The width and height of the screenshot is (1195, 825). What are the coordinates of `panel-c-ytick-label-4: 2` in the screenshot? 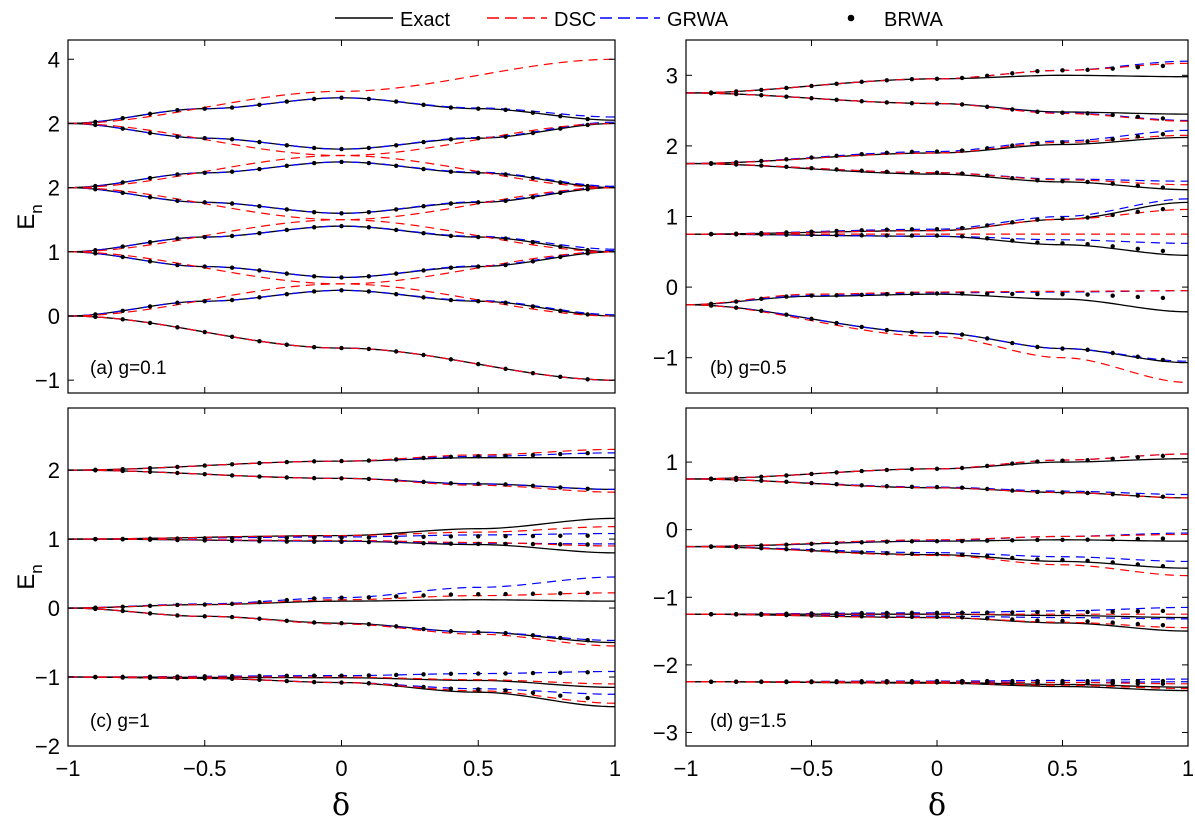 It's located at (54, 470).